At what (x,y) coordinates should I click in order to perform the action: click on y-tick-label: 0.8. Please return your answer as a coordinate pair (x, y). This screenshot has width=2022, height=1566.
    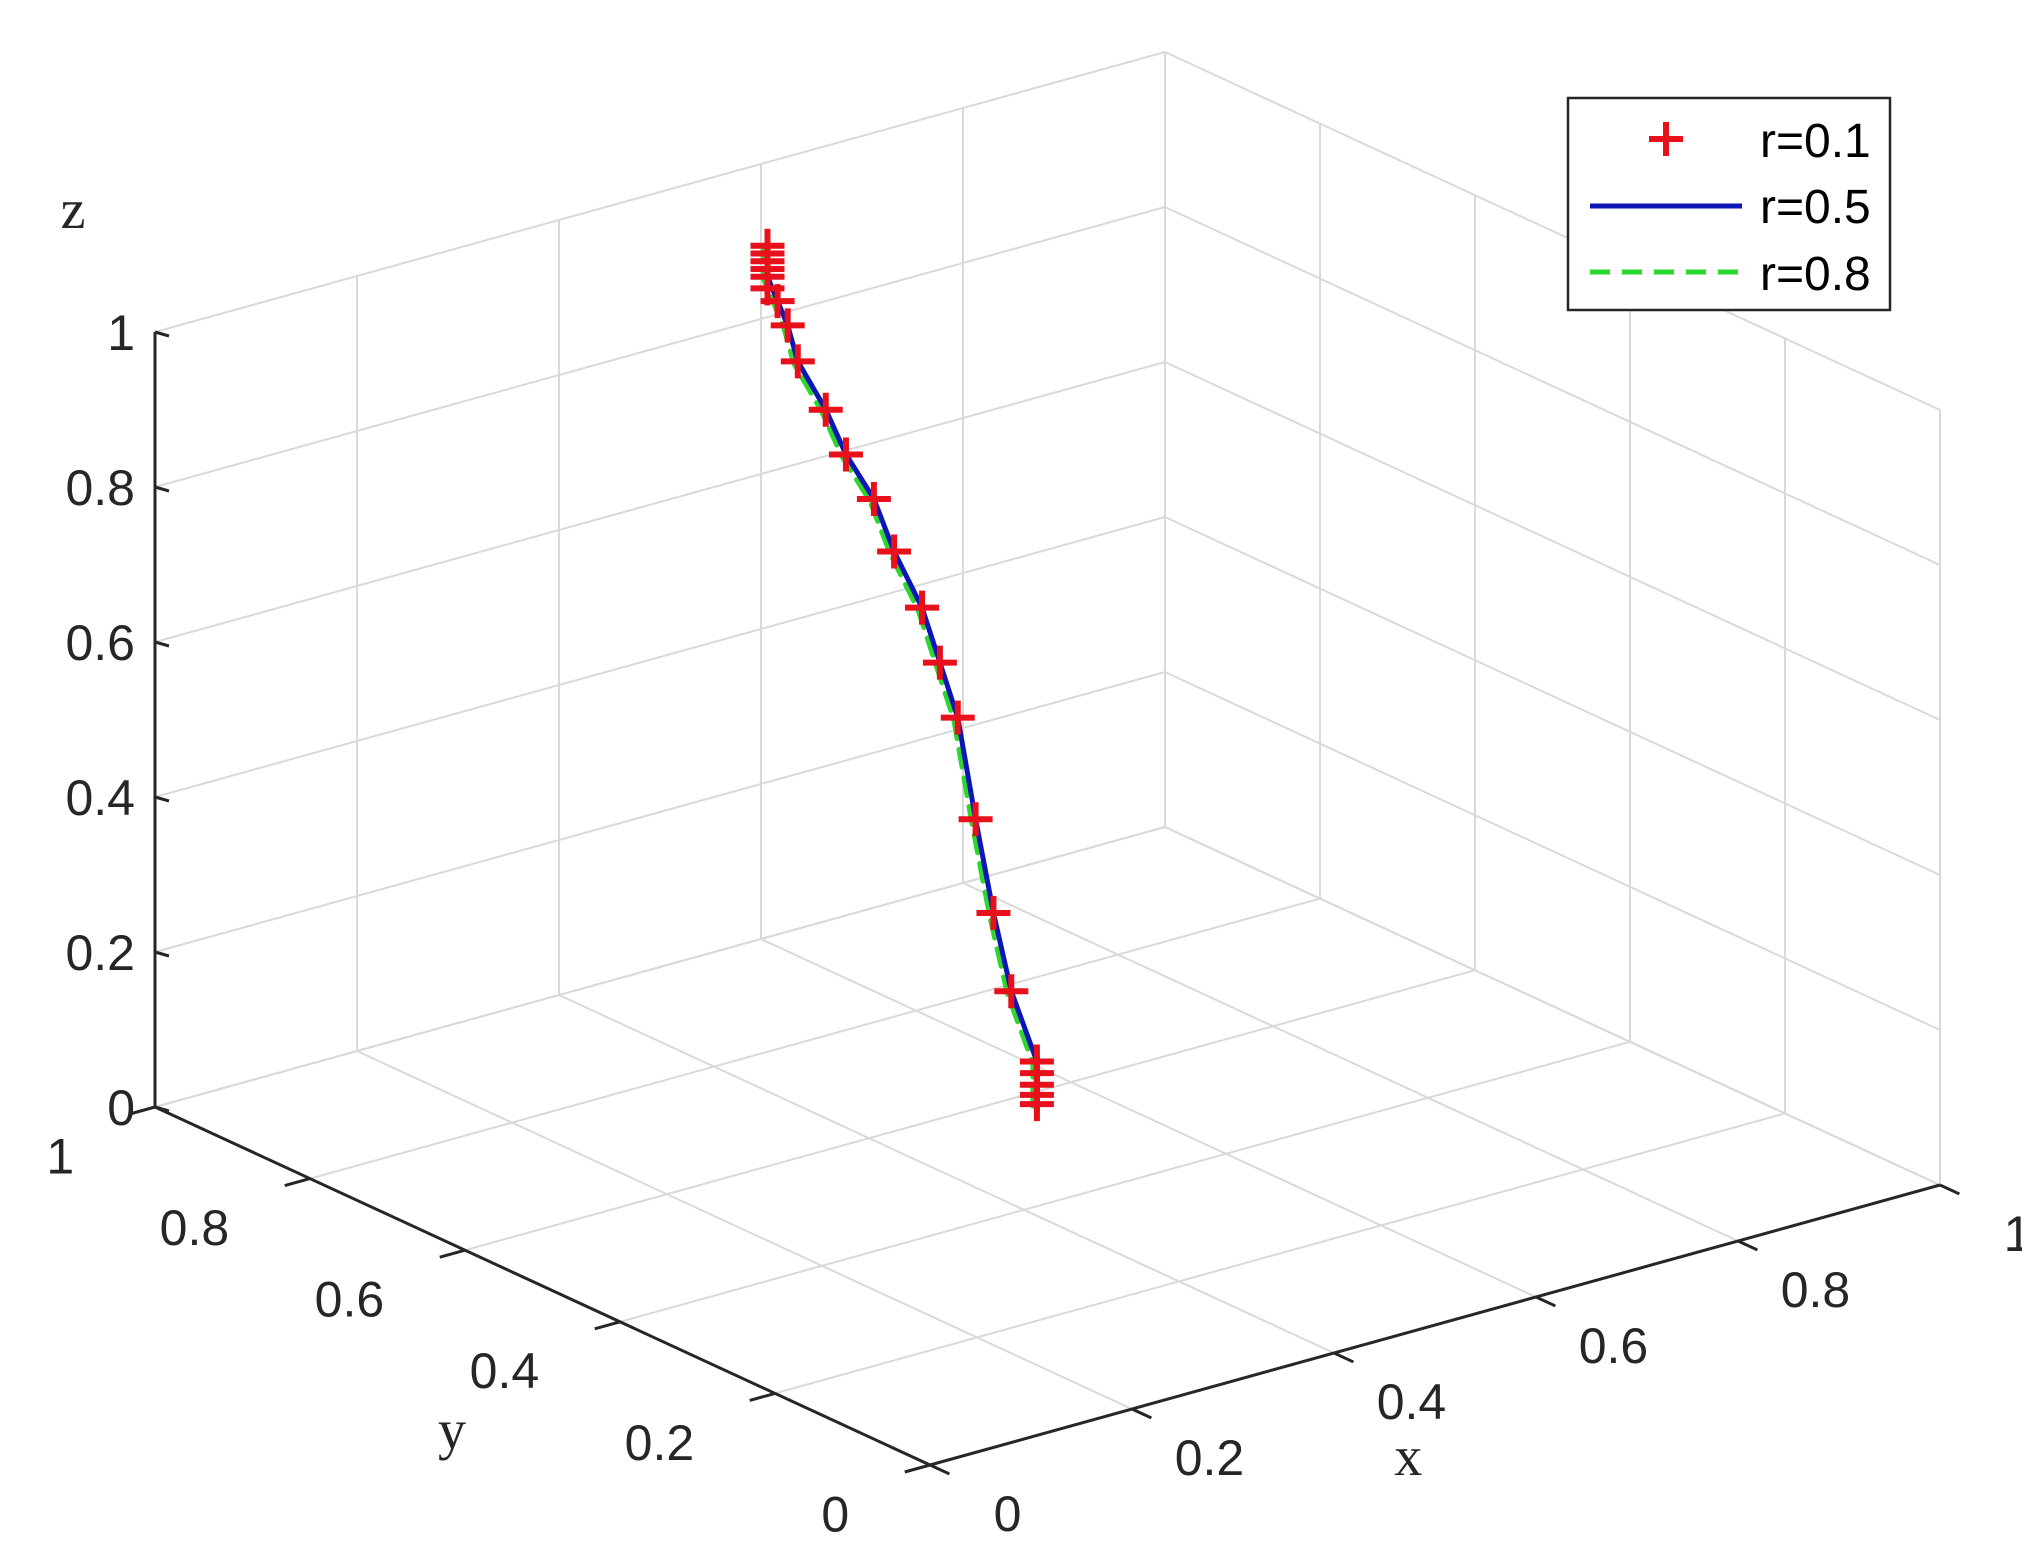
    Looking at the image, I should click on (195, 1228).